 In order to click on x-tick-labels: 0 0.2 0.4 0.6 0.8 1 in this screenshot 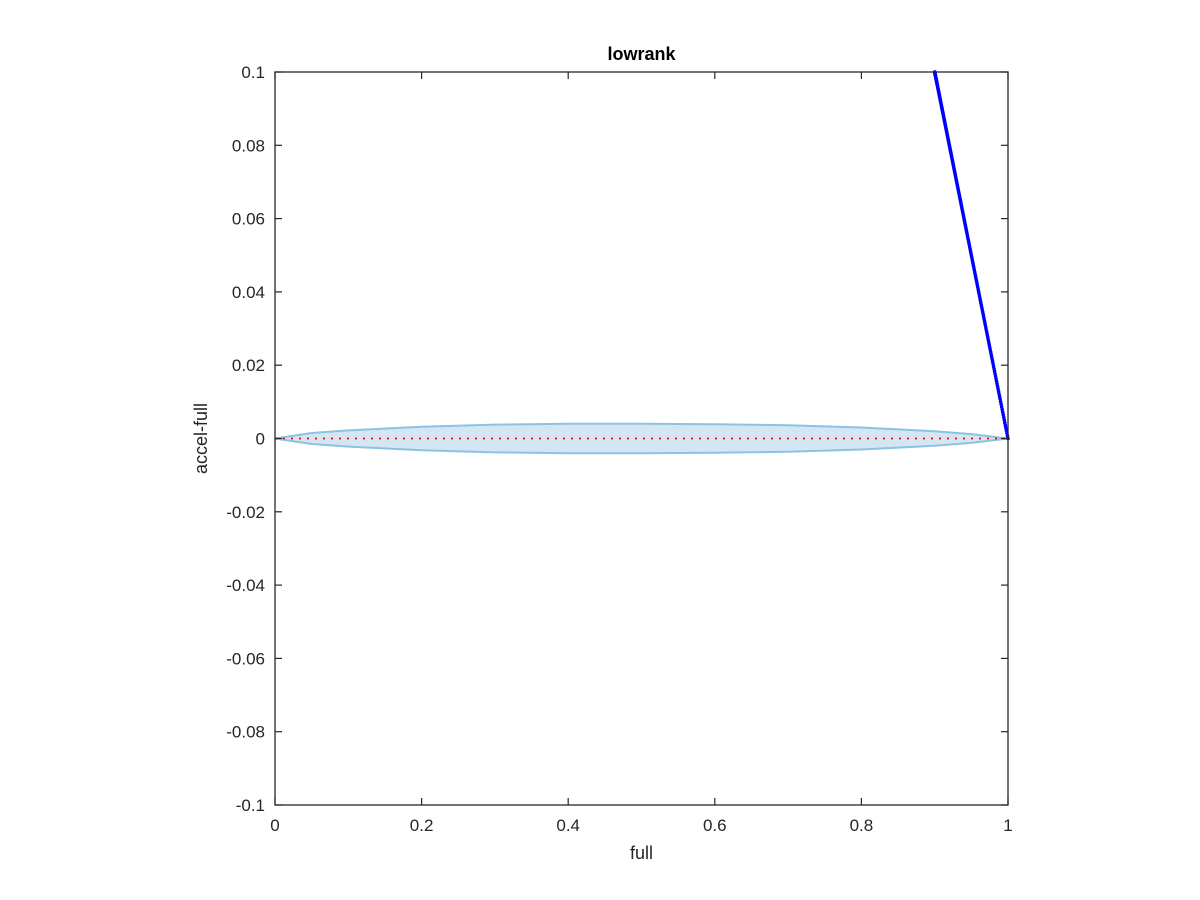, I will do `click(641, 825)`.